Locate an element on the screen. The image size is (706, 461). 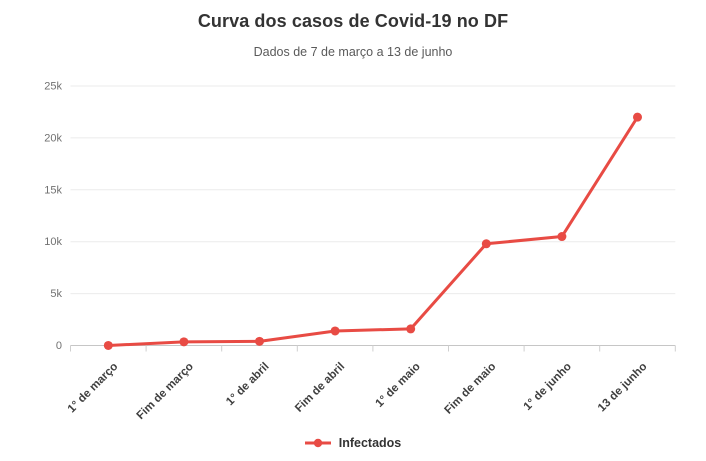
x-axis-label: 13 de junho is located at coordinates (623, 388).